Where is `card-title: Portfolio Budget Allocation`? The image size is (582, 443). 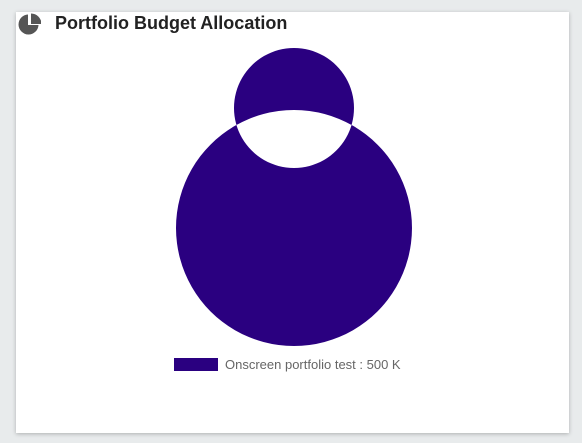 card-title: Portfolio Budget Allocation is located at coordinates (171, 23).